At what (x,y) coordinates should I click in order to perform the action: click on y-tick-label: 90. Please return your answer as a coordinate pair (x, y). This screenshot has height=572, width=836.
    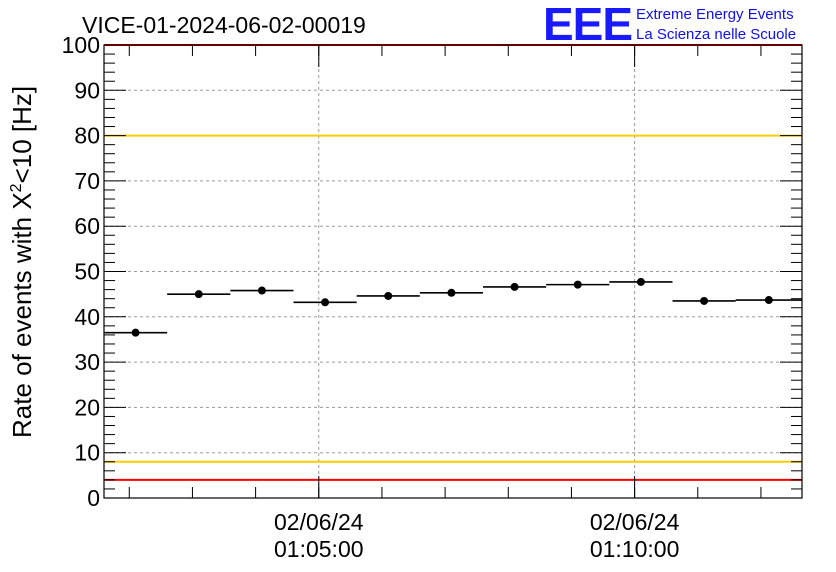
    Looking at the image, I should click on (87, 90).